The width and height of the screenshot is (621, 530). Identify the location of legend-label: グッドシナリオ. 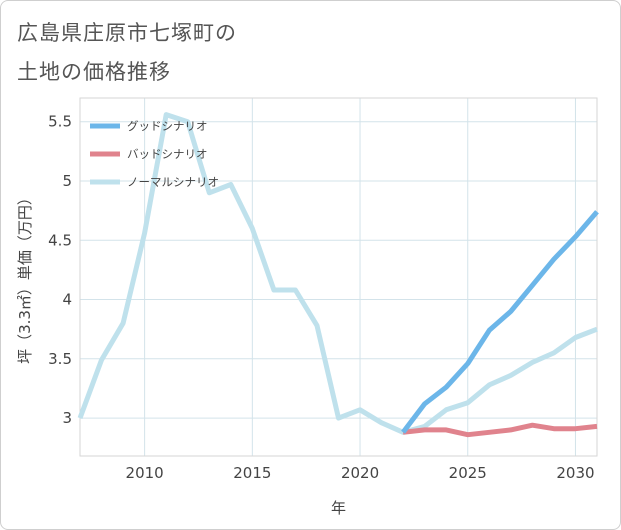
(167, 126).